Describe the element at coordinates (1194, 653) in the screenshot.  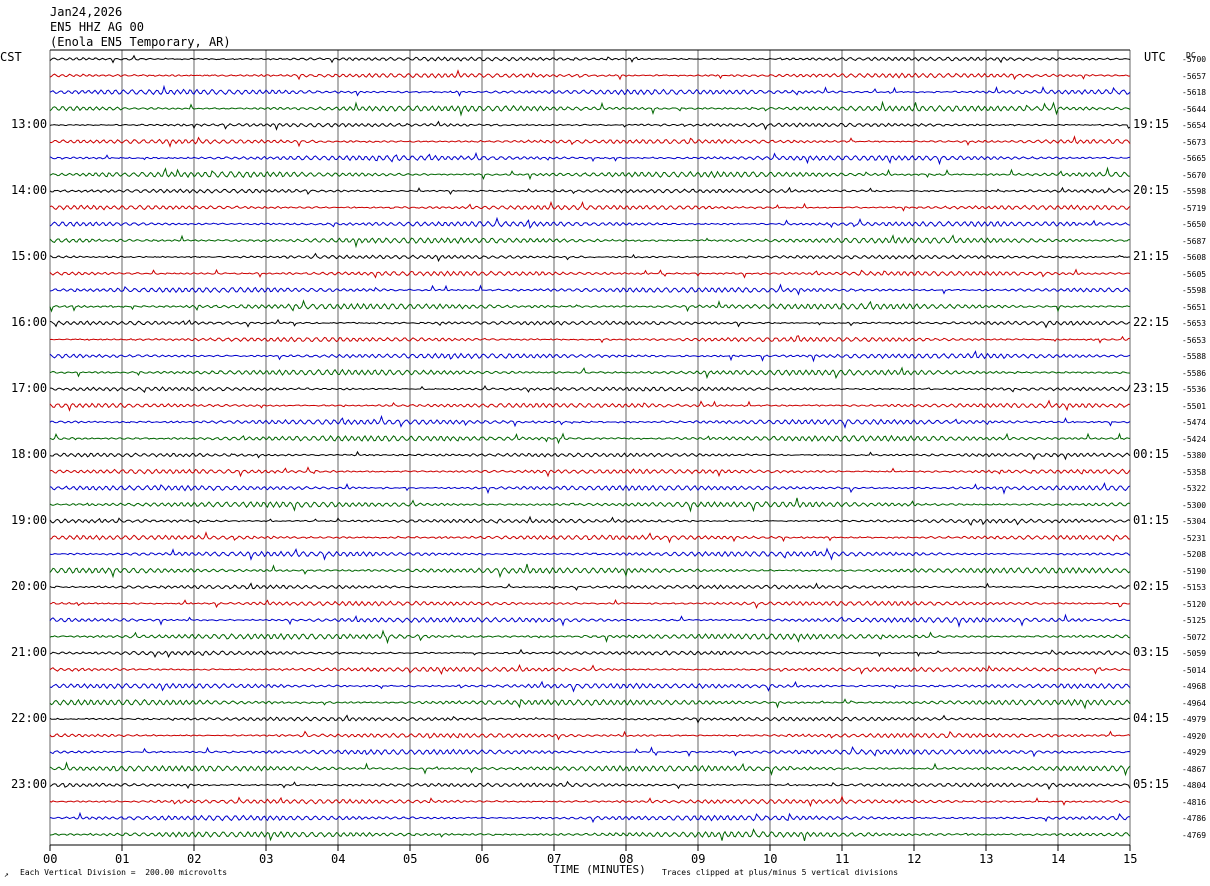
I see `dc-offset-label: -5059` at that location.